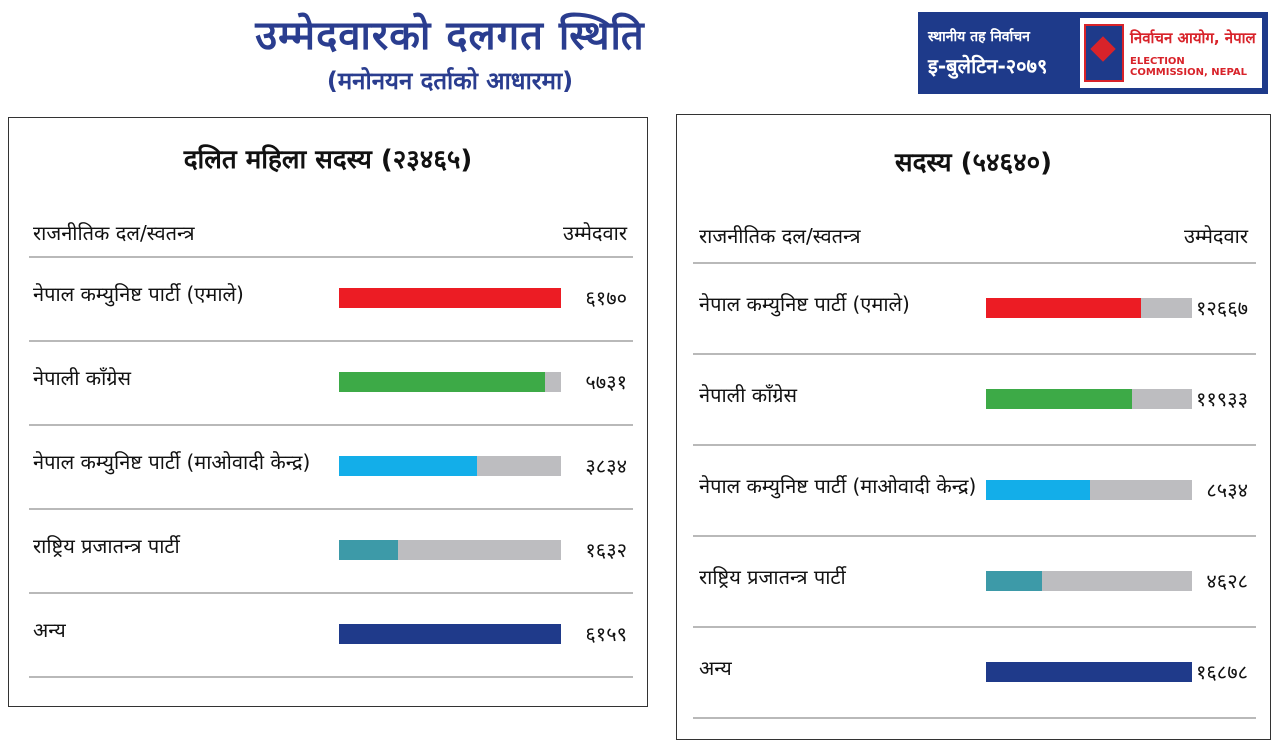  I want to click on chart-title: दलित महिला सदस्य (२३४६५), so click(328, 160).